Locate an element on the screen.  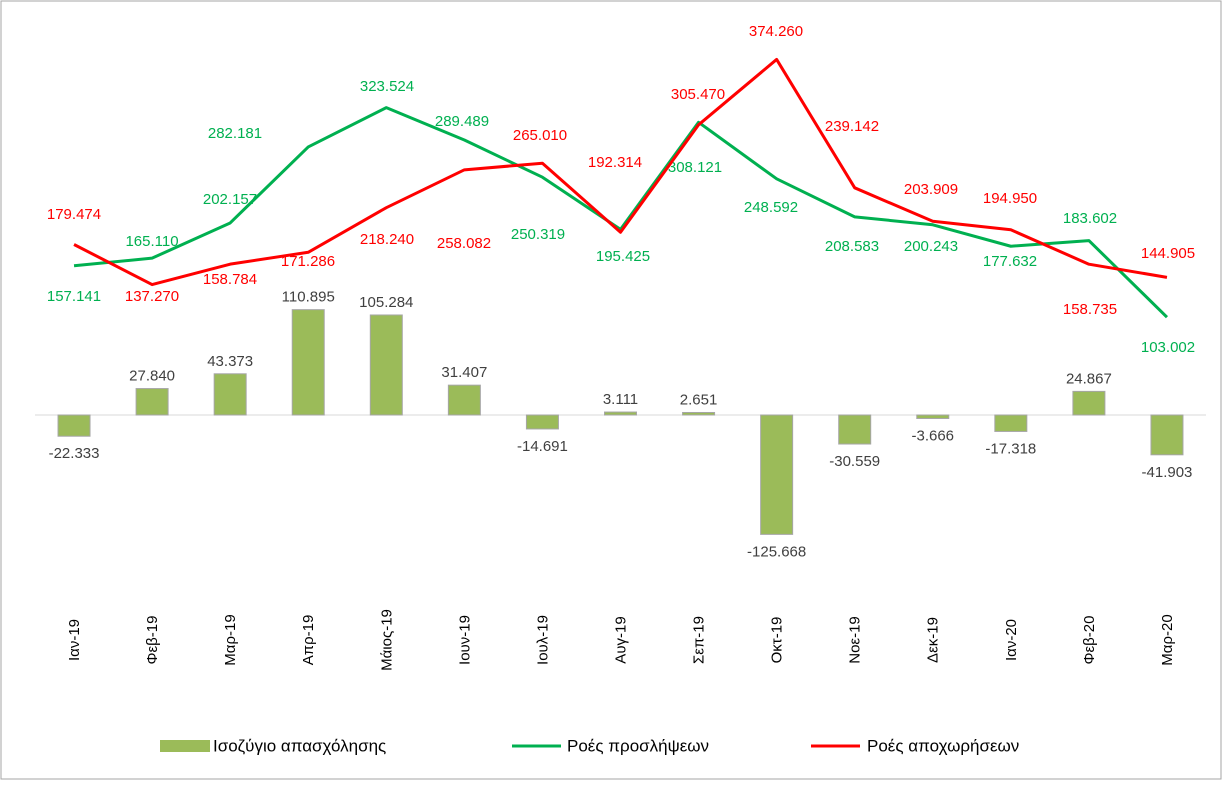
line-label: 239.142 is located at coordinates (852, 126).